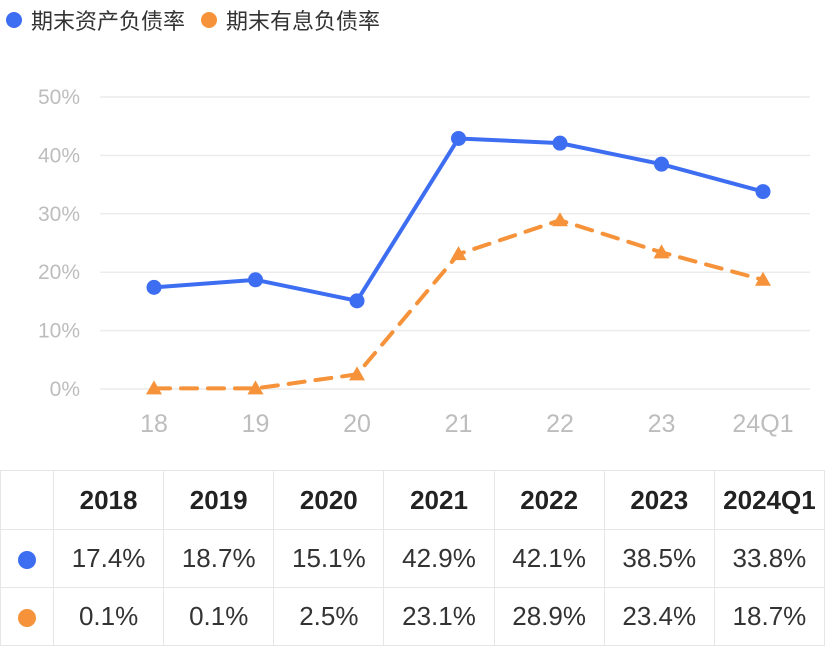 This screenshot has width=825, height=646. What do you see at coordinates (459, 424) in the screenshot?
I see `x-tick-label: 21` at bounding box center [459, 424].